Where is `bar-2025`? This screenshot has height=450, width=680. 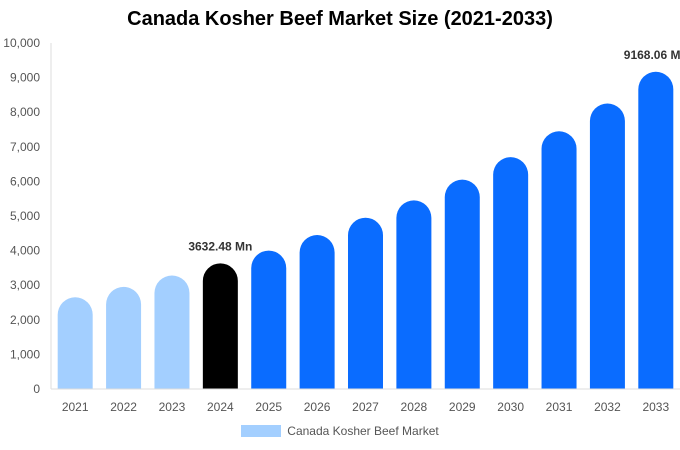 bar-2025 is located at coordinates (269, 319).